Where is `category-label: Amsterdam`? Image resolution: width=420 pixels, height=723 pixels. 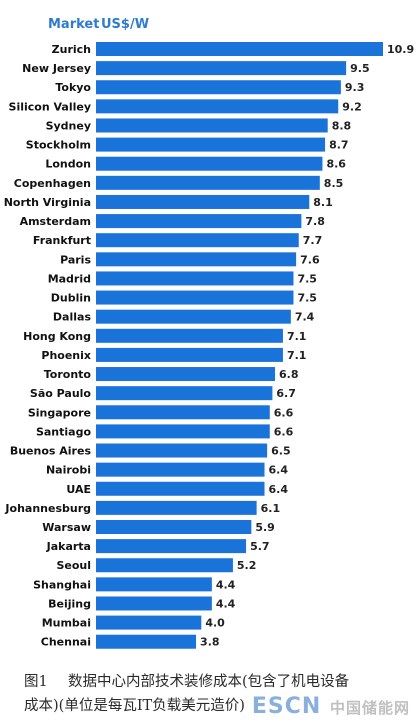 category-label: Amsterdam is located at coordinates (55, 221).